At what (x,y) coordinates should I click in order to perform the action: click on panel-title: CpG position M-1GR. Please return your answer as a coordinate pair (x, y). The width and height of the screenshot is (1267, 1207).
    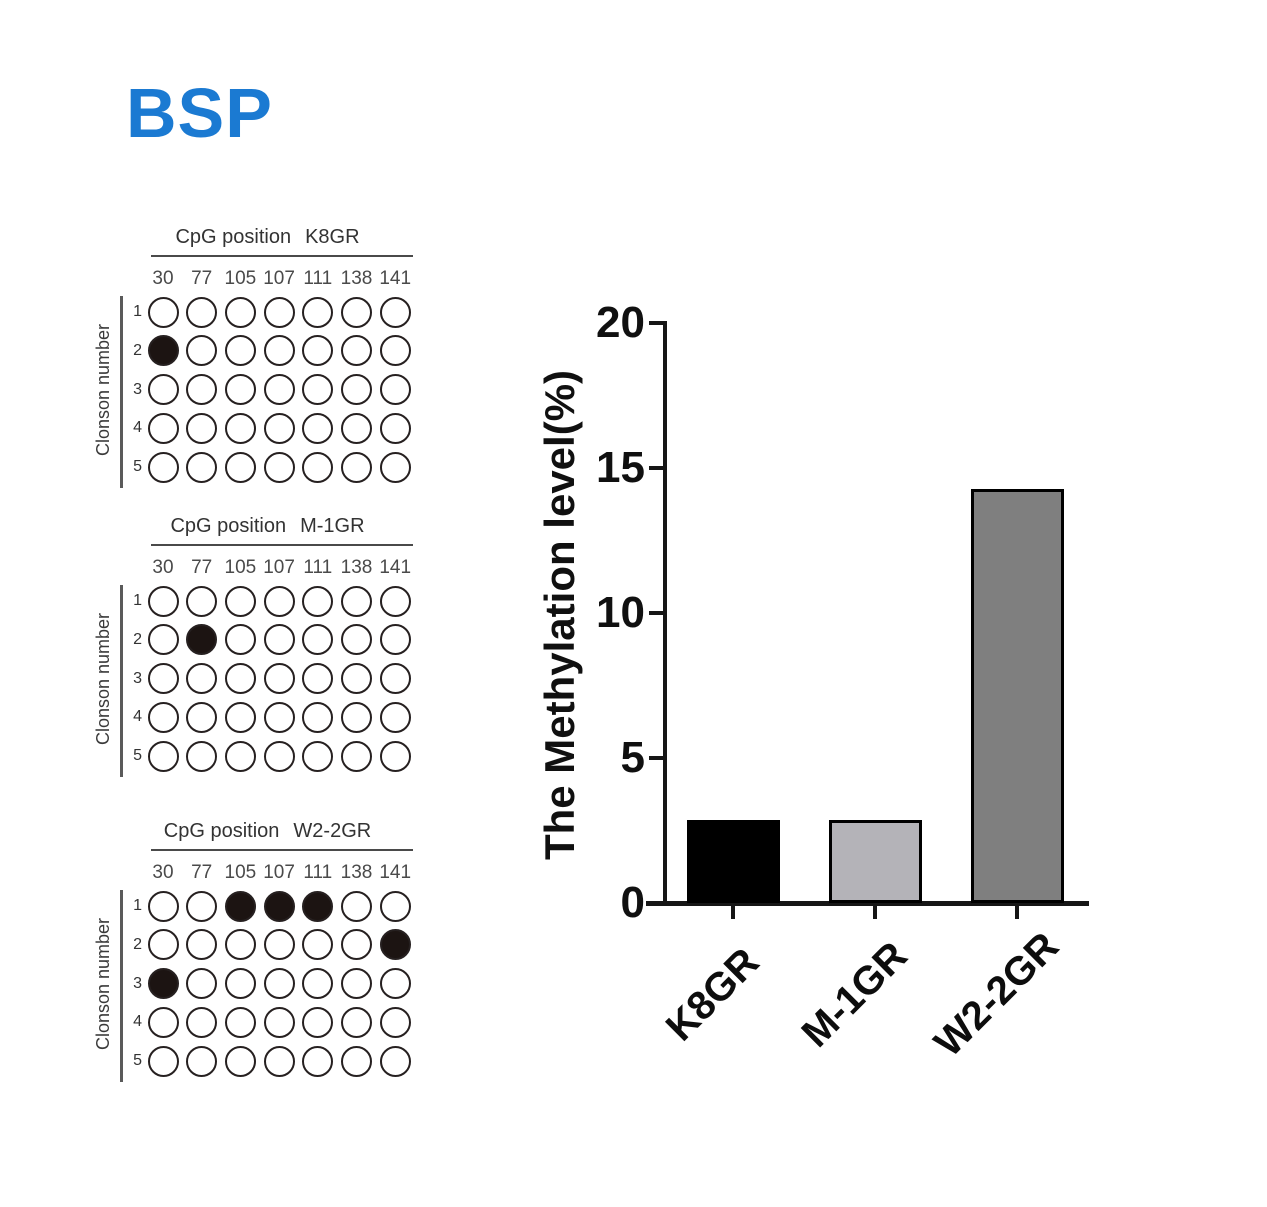
    Looking at the image, I should click on (267, 527).